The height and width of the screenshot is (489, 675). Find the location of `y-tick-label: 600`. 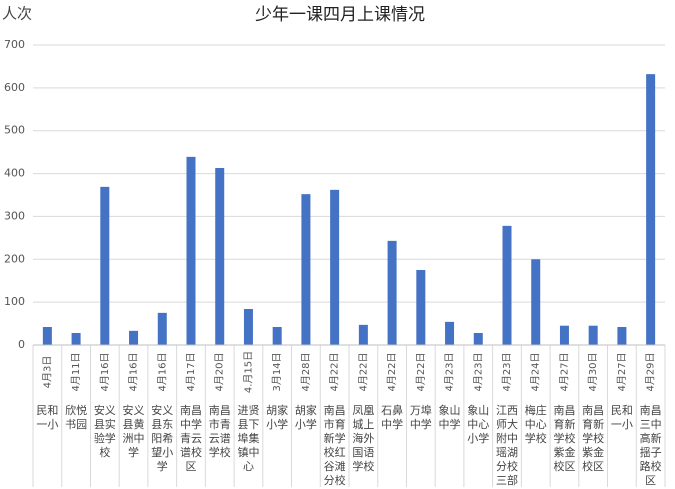

y-tick-label: 600 is located at coordinates (14, 87).